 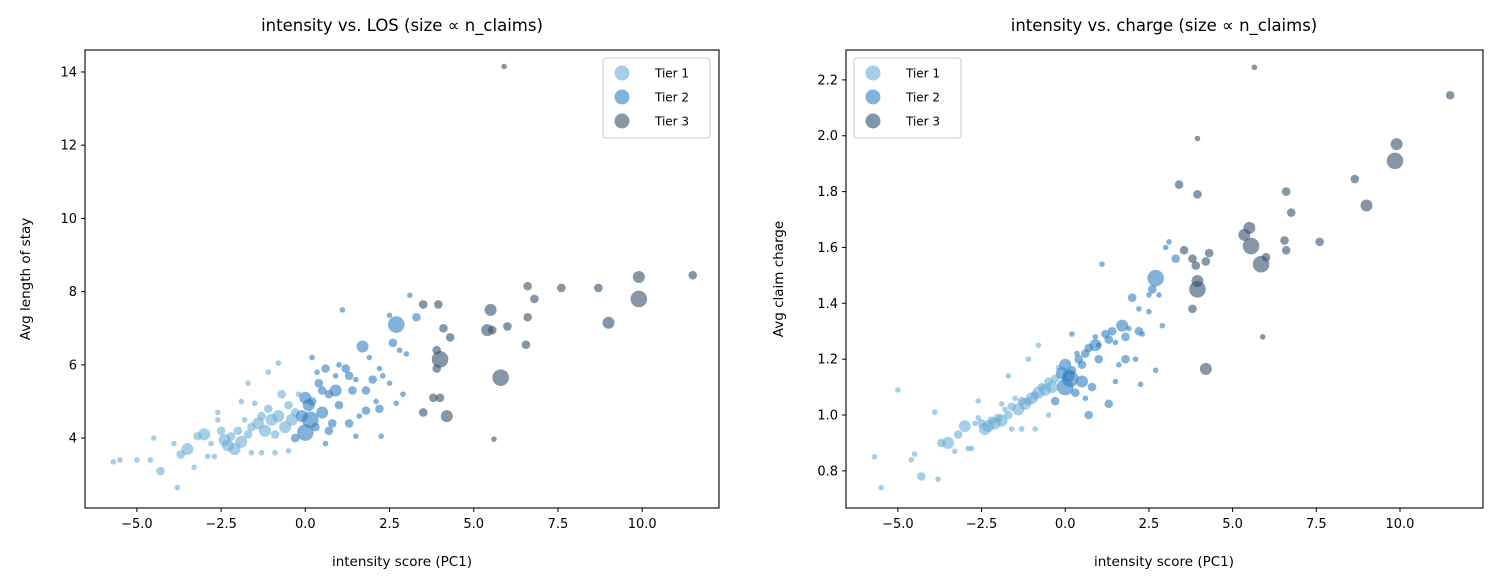 What do you see at coordinates (221, 524) in the screenshot?
I see `x-tick-label: −2.5` at bounding box center [221, 524].